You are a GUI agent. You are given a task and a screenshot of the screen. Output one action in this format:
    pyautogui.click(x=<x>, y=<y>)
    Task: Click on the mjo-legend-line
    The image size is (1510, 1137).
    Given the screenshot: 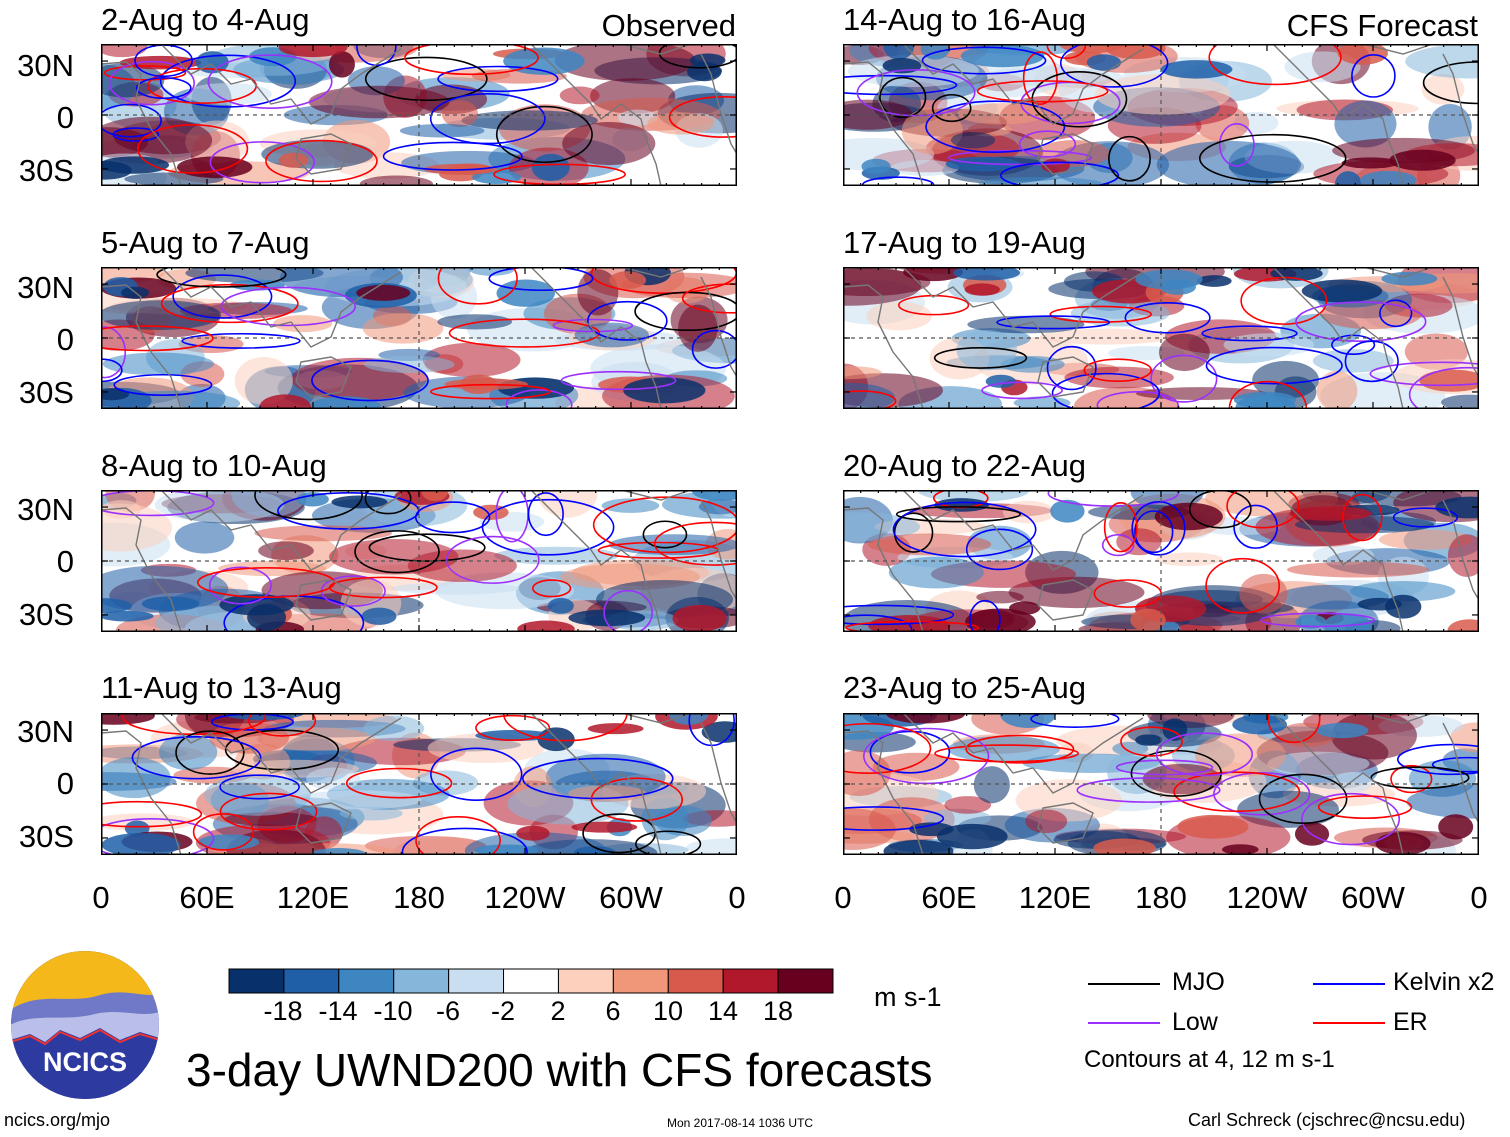 What is the action you would take?
    pyautogui.click(x=1124, y=984)
    